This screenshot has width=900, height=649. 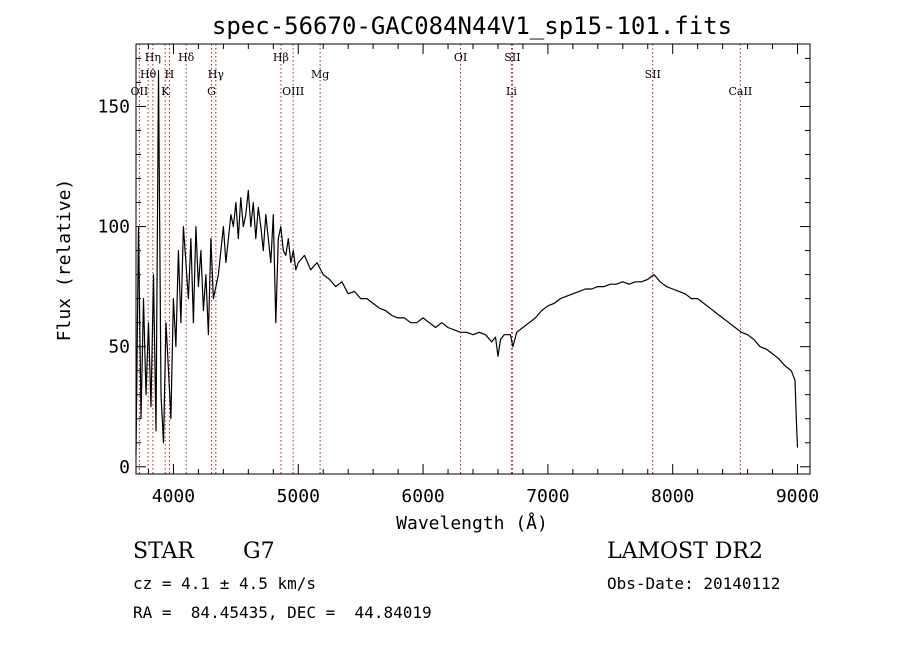 What do you see at coordinates (282, 612) in the screenshot?
I see `coordinates: RA = 84.45435, DEC = 44.84019` at bounding box center [282, 612].